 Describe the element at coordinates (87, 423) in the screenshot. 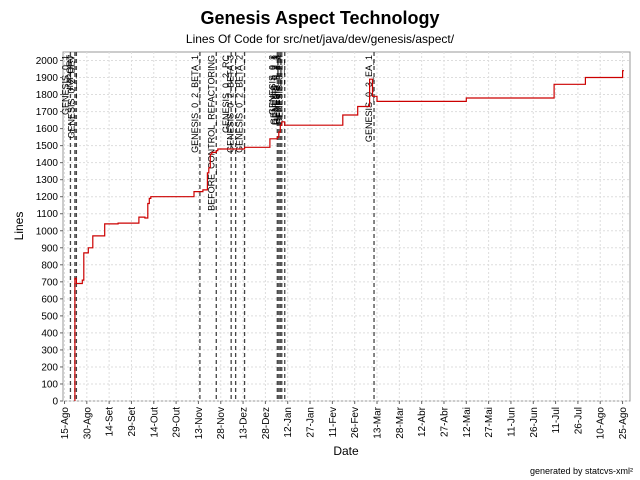

I see `x-tick-label: 30-Ago` at that location.